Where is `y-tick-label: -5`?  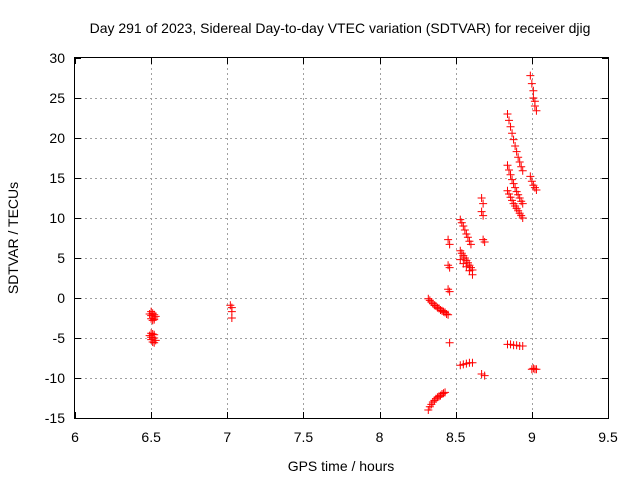
y-tick-label: -5 is located at coordinates (59, 338).